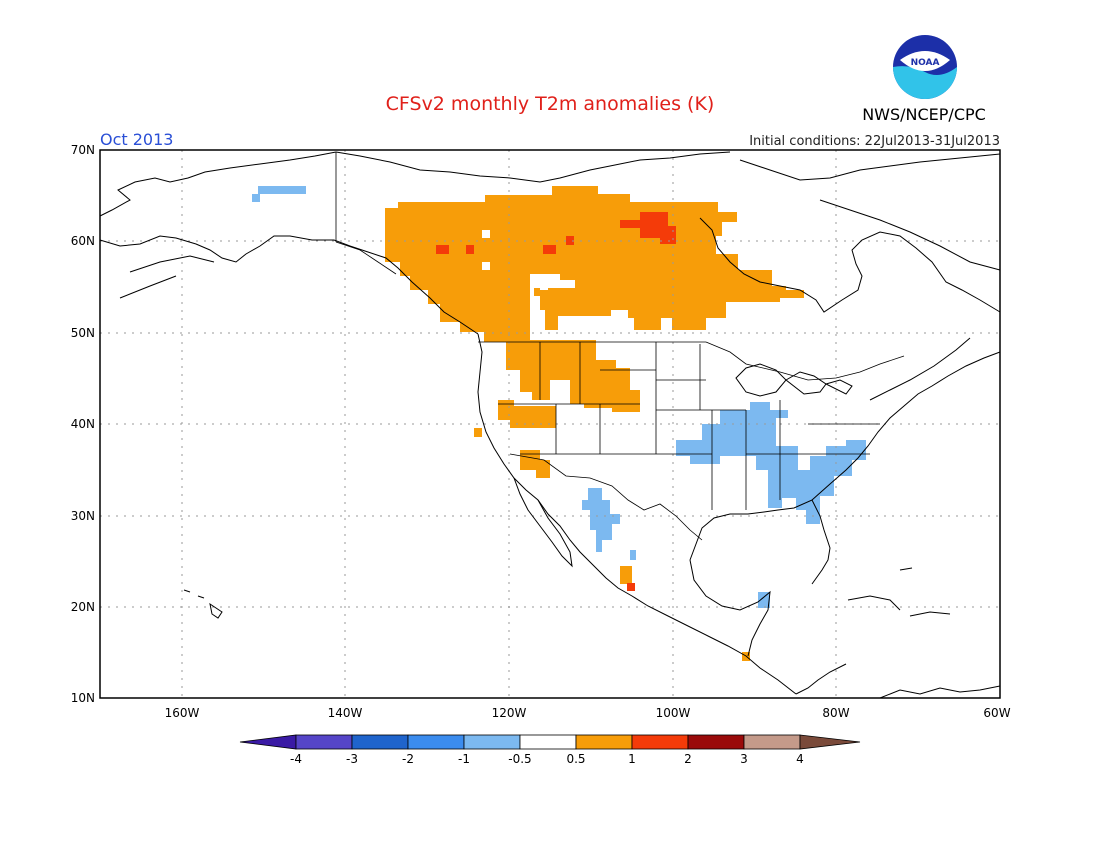 Image resolution: width=1100 pixels, height=854 pixels. What do you see at coordinates (835, 713) in the screenshot?
I see `lon-label: 80W` at bounding box center [835, 713].